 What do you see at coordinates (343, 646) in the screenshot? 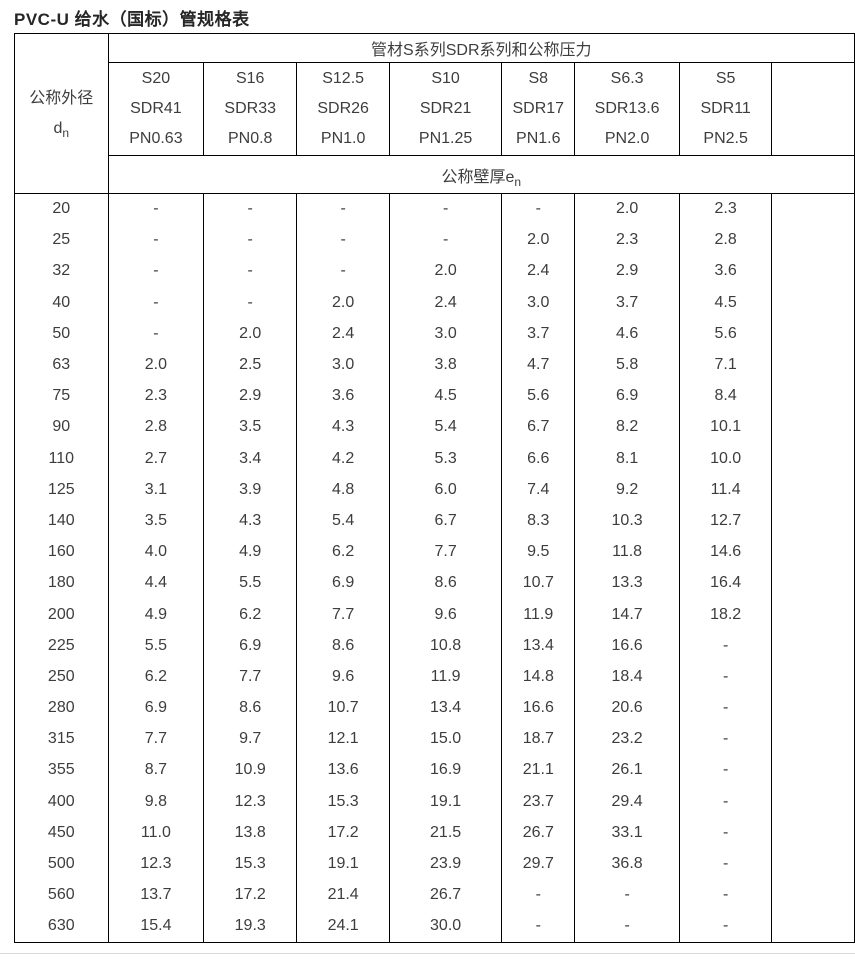
I see `thickness-cell: 8.6` at bounding box center [343, 646].